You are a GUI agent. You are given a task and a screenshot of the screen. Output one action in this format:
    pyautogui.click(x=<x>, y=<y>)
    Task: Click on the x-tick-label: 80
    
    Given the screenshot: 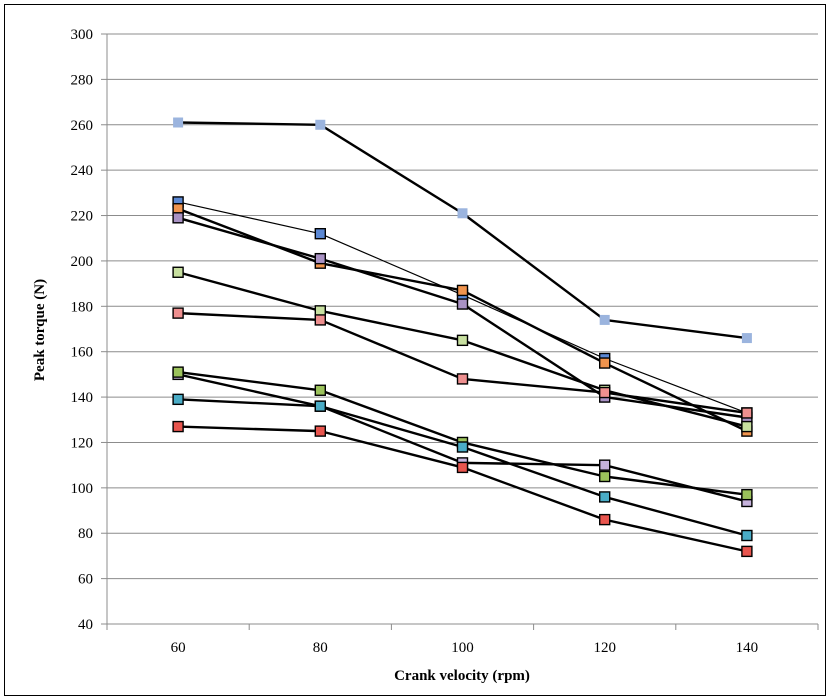 What is the action you would take?
    pyautogui.click(x=320, y=648)
    